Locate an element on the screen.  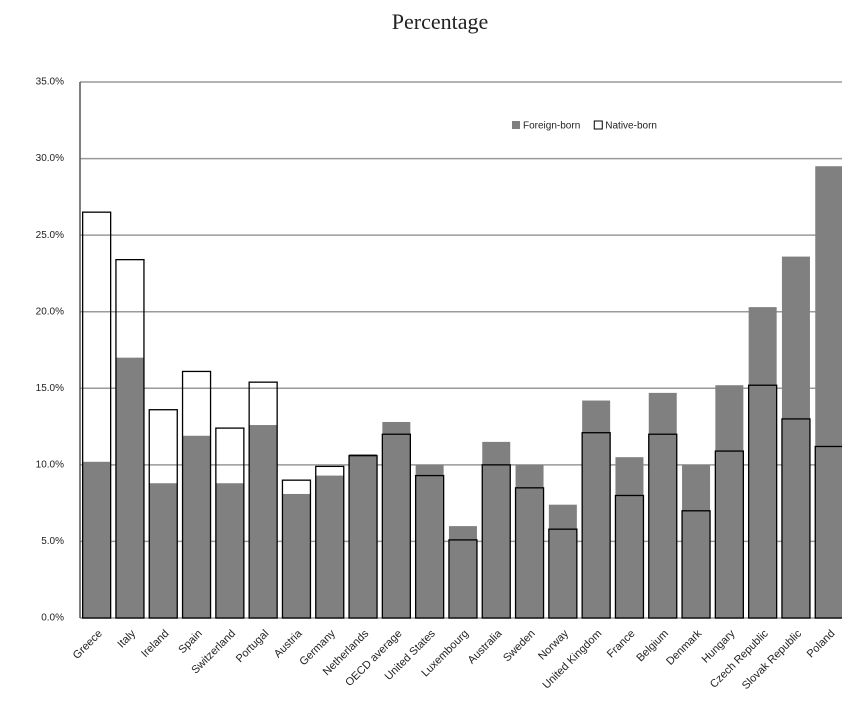
y-tick-label: 15.0% is located at coordinates (50, 388).